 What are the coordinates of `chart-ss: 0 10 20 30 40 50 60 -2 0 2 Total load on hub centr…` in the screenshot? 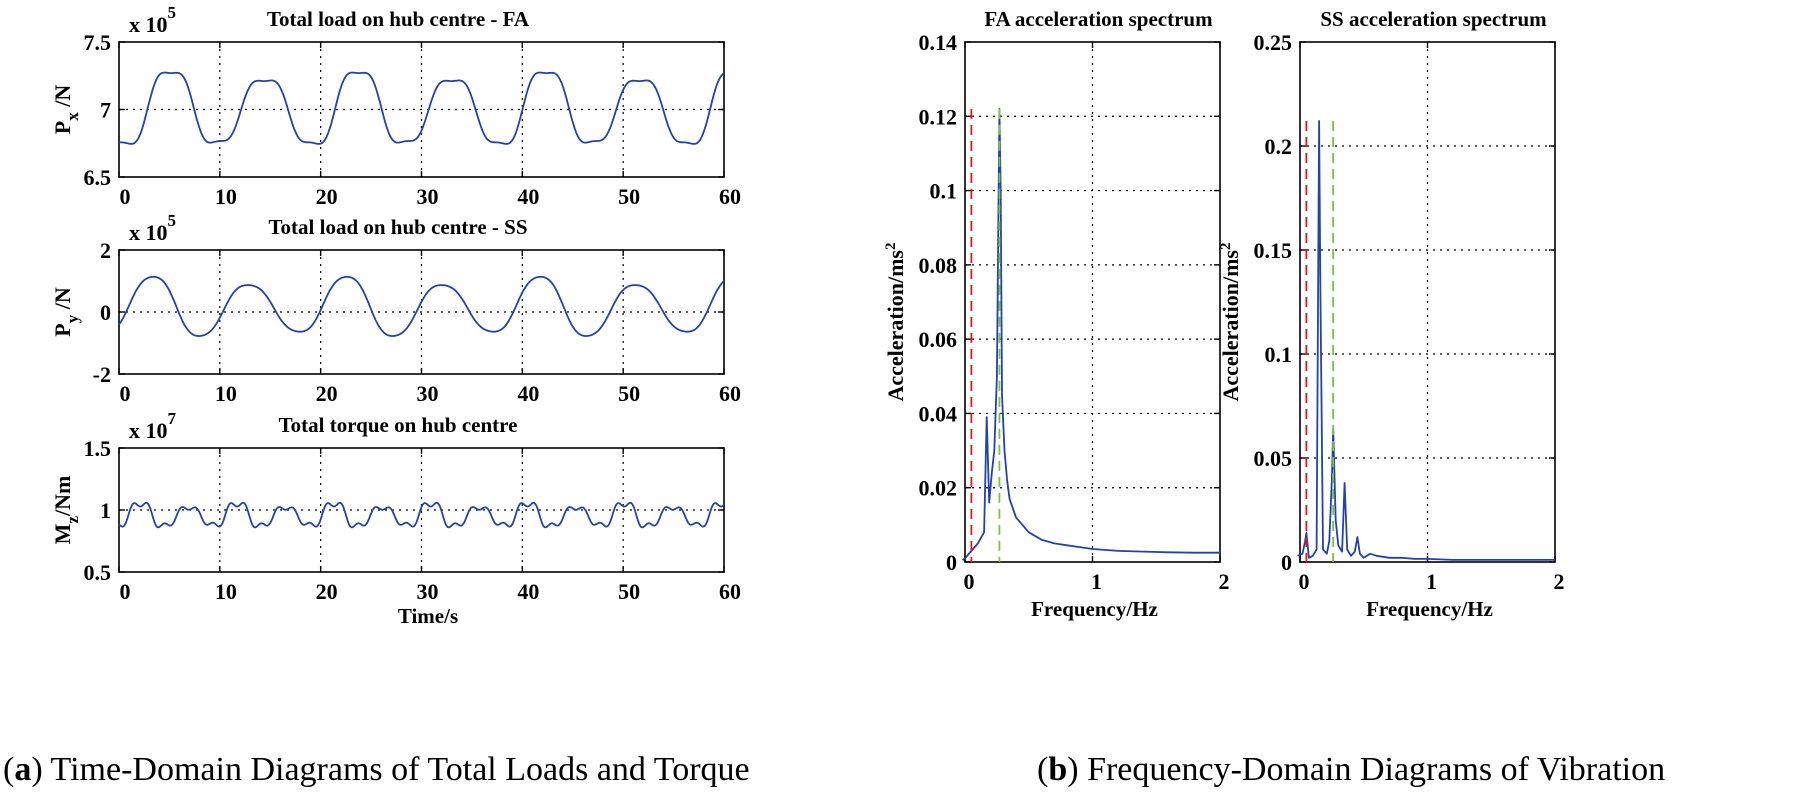 It's located at (395, 308).